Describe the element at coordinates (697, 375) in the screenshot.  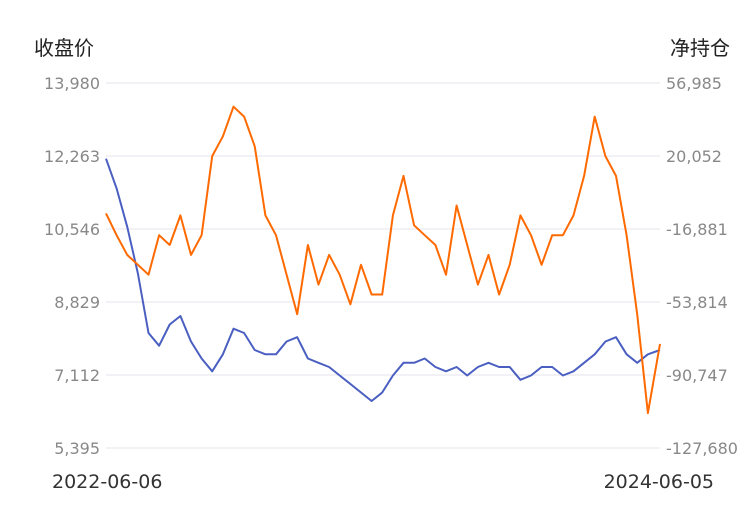
I see `y-right-tick-label: -90,747` at that location.